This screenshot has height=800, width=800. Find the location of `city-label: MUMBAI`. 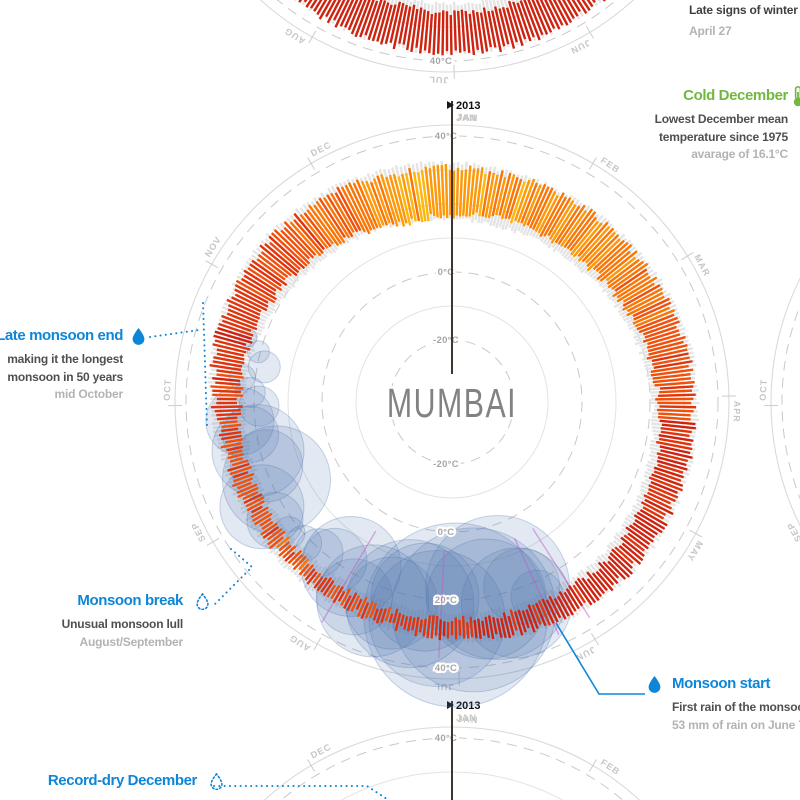

city-label: MUMBAI is located at coordinates (452, 402).